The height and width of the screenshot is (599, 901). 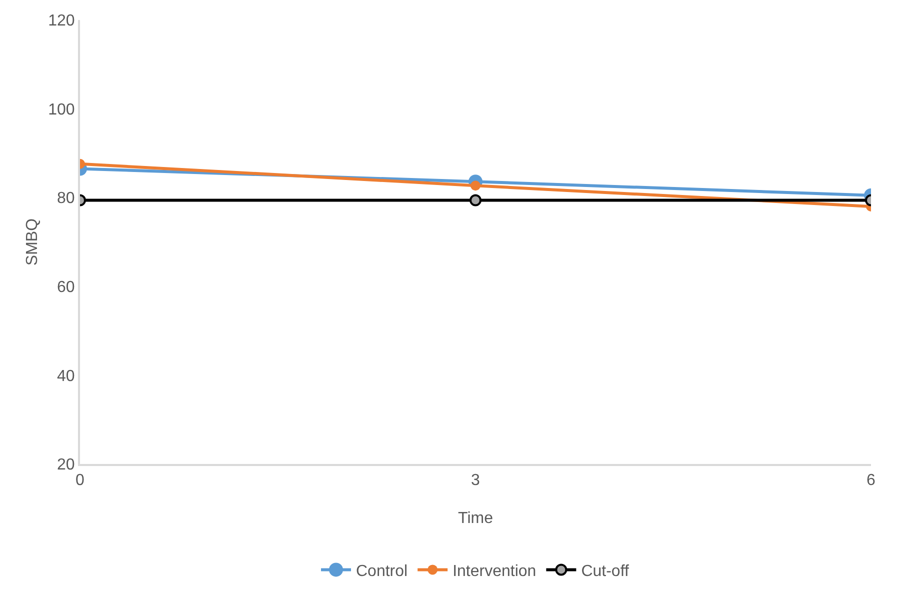 What do you see at coordinates (382, 571) in the screenshot?
I see `legend-label: Control` at bounding box center [382, 571].